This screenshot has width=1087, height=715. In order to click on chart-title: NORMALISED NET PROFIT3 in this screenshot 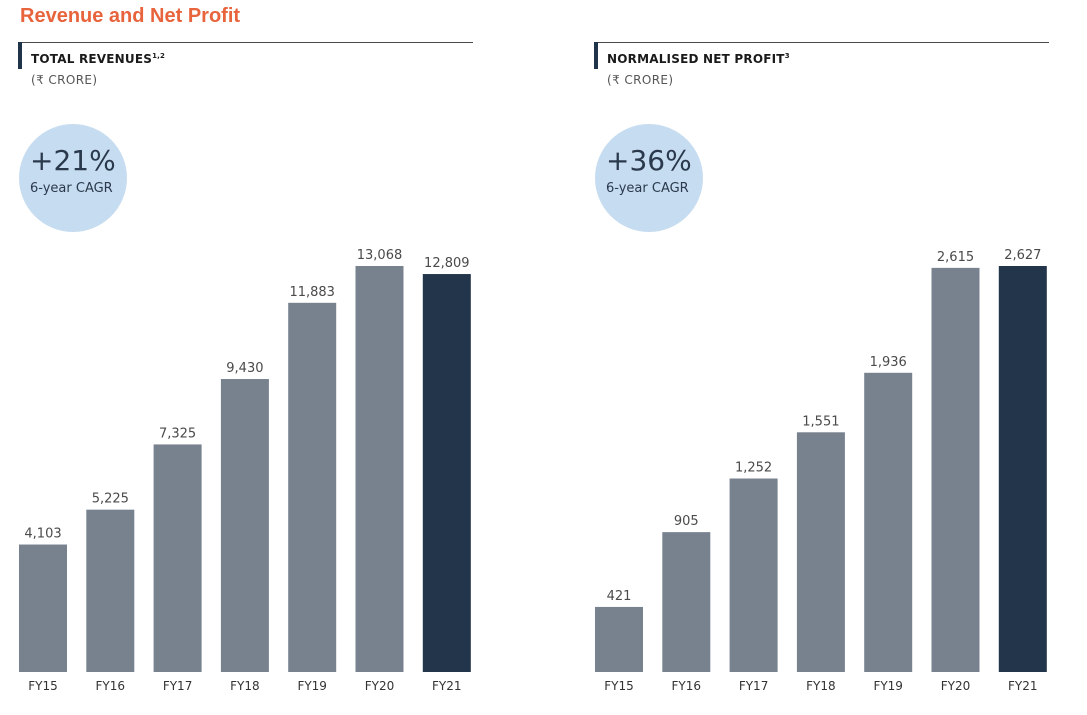, I will do `click(698, 59)`.